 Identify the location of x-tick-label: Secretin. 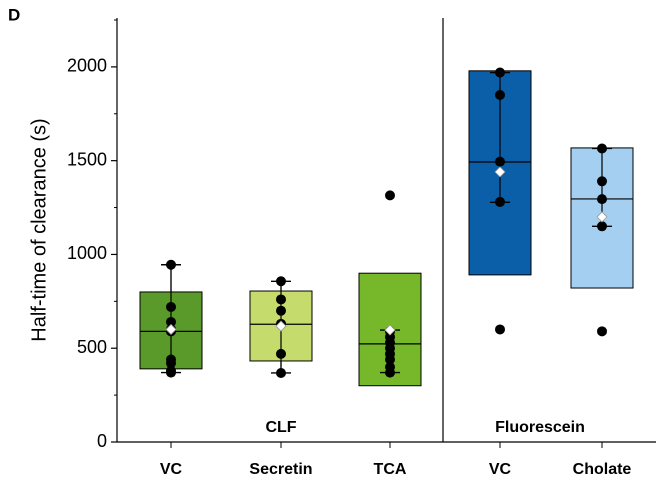
(280, 469).